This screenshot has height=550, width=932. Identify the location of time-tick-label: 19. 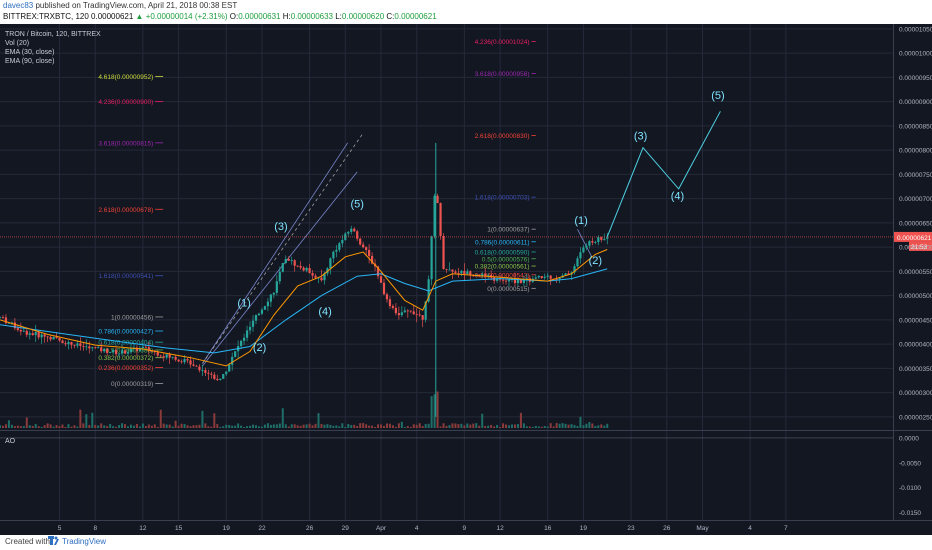
(584, 528).